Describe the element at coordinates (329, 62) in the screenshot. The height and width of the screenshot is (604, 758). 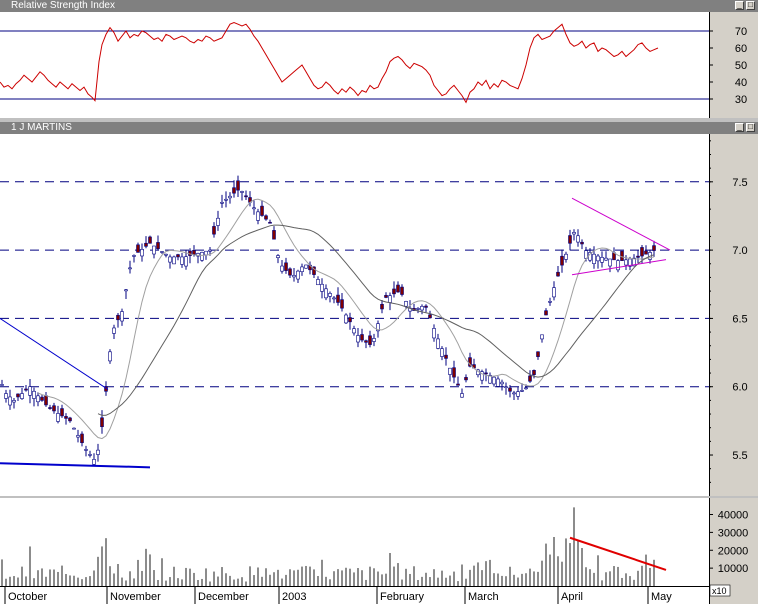
I see `rsi-series-line` at that location.